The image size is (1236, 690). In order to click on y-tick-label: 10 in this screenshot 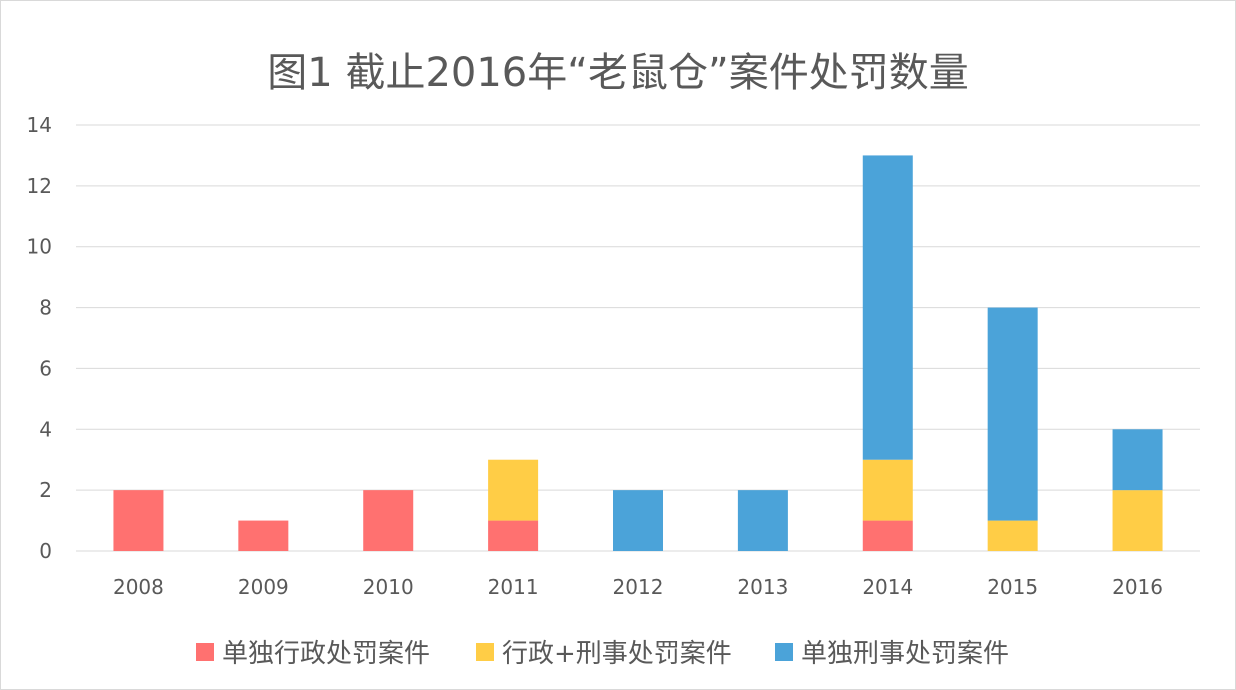, I will do `click(39, 247)`.